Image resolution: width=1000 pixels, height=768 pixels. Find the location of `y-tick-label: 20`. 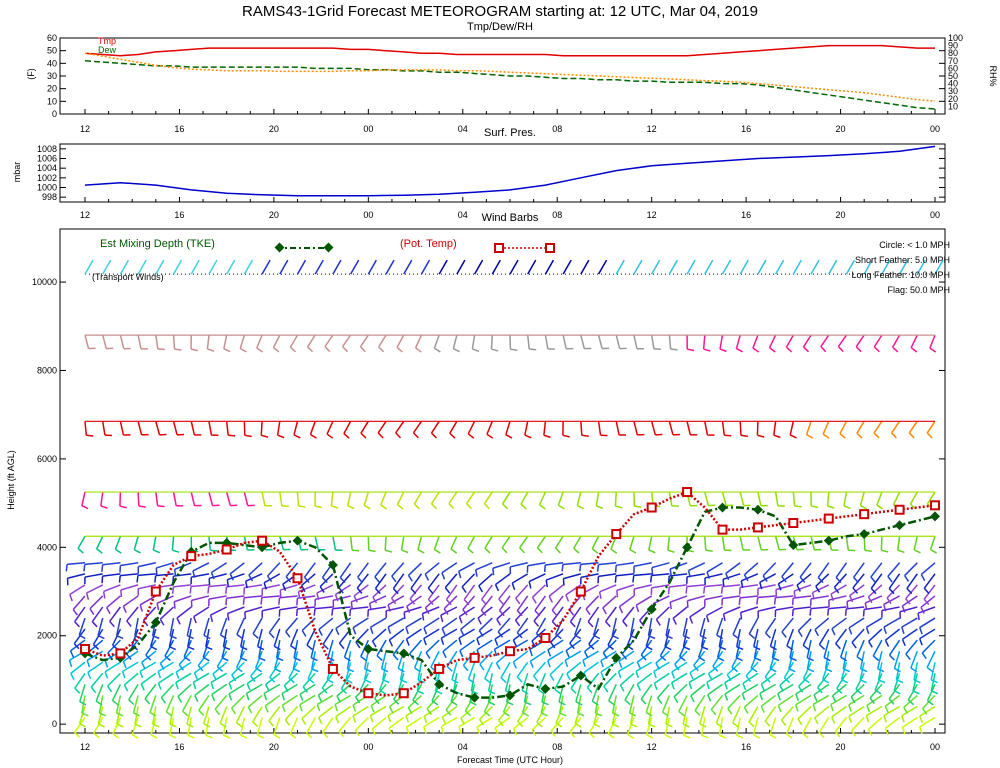

y-tick-label: 20 is located at coordinates (52, 89).